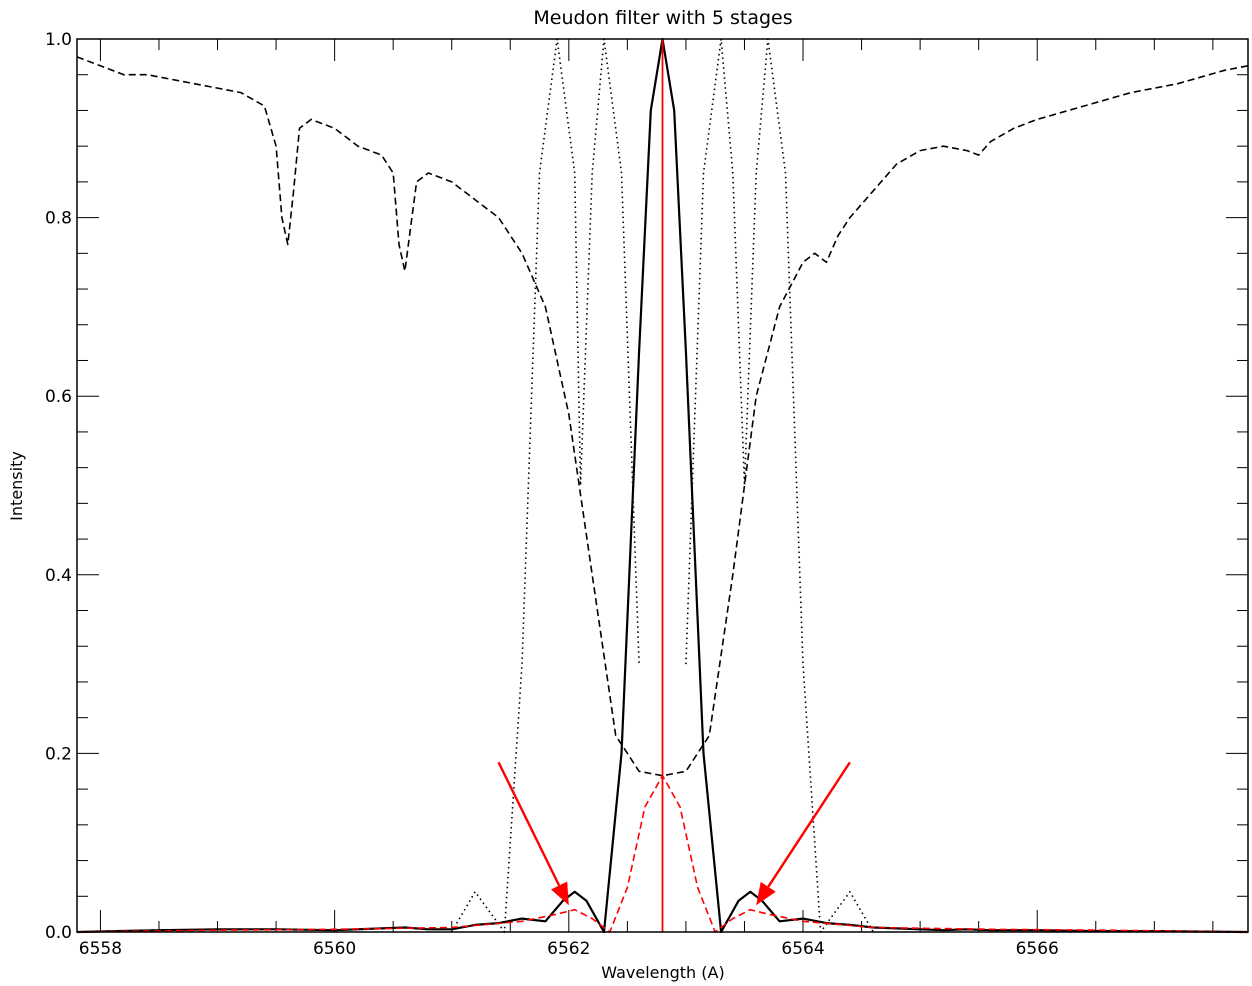  I want to click on y-tick-label: 0.8, so click(58, 219).